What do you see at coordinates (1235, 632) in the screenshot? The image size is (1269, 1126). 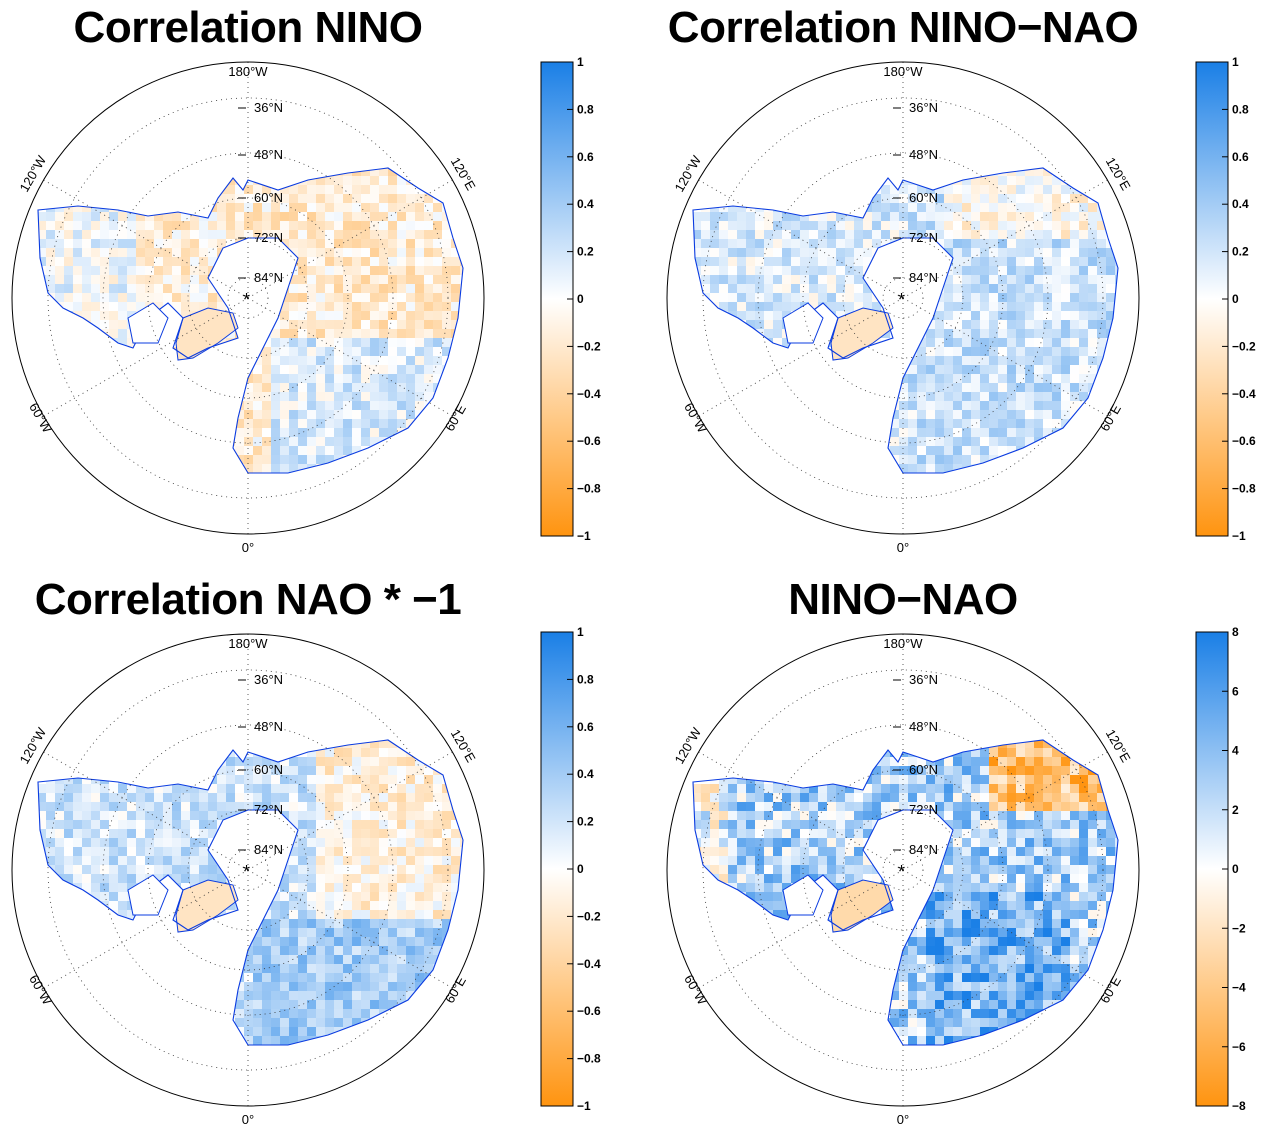 I see `colorbar-tick-label: 8` at bounding box center [1235, 632].